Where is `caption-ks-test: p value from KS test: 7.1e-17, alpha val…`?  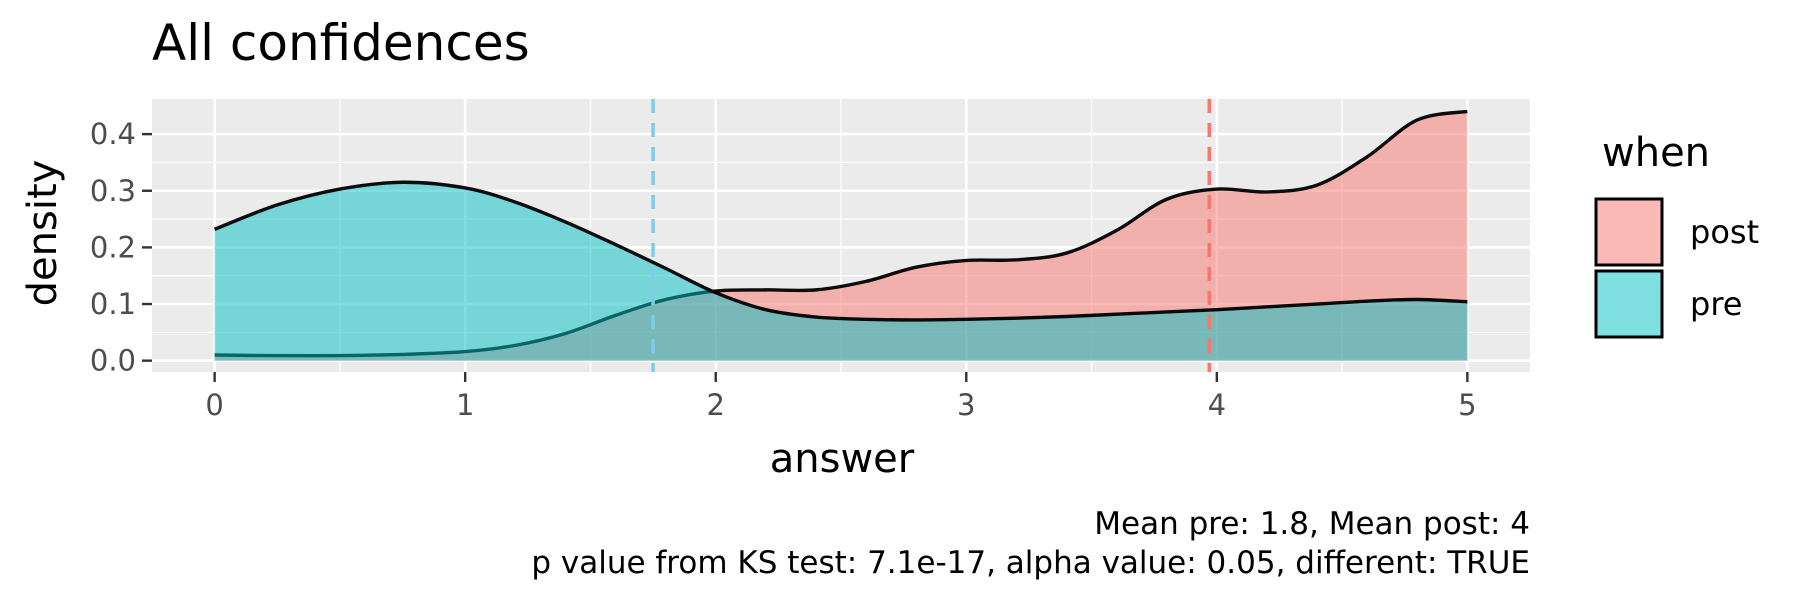
caption-ks-test: p value from KS test: 7.1e-17, alpha val… is located at coordinates (1030, 563).